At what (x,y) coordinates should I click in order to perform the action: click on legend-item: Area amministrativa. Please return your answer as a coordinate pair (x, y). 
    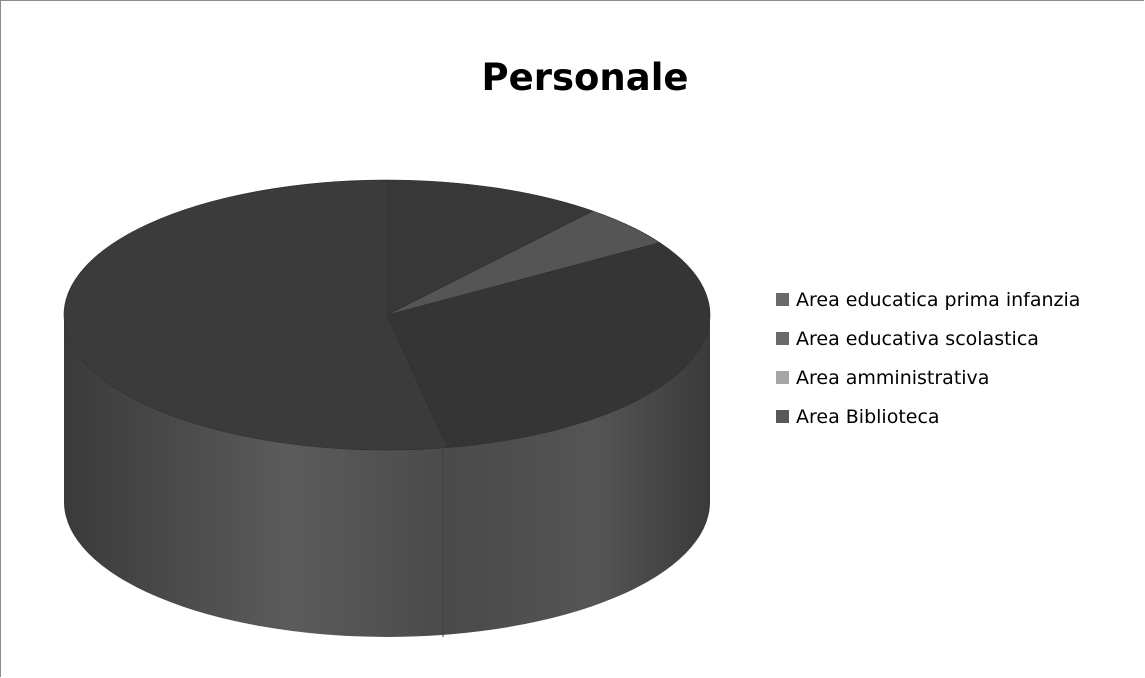
    Looking at the image, I should click on (928, 377).